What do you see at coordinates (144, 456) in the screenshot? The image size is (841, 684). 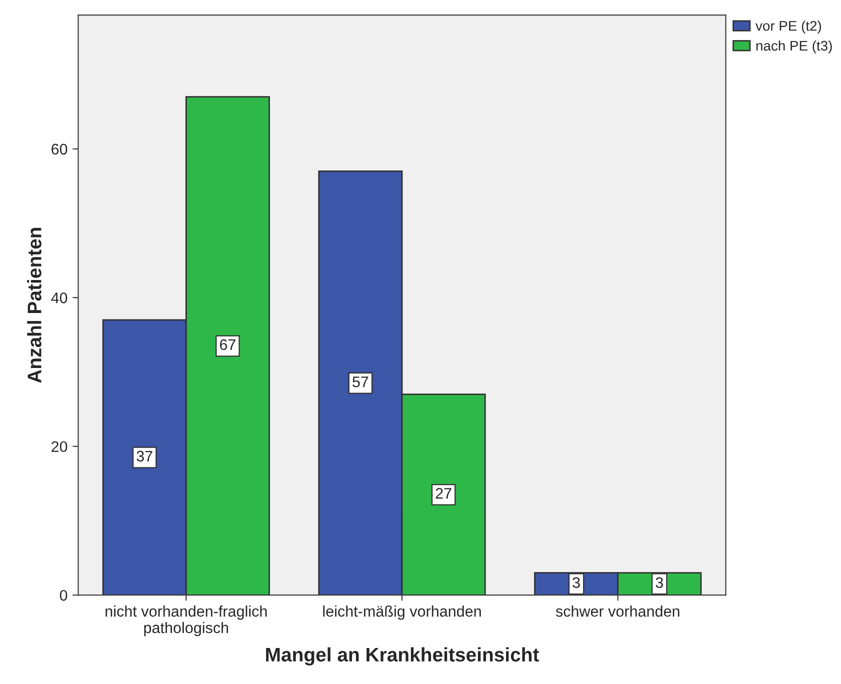 I see `data-label: 37` at bounding box center [144, 456].